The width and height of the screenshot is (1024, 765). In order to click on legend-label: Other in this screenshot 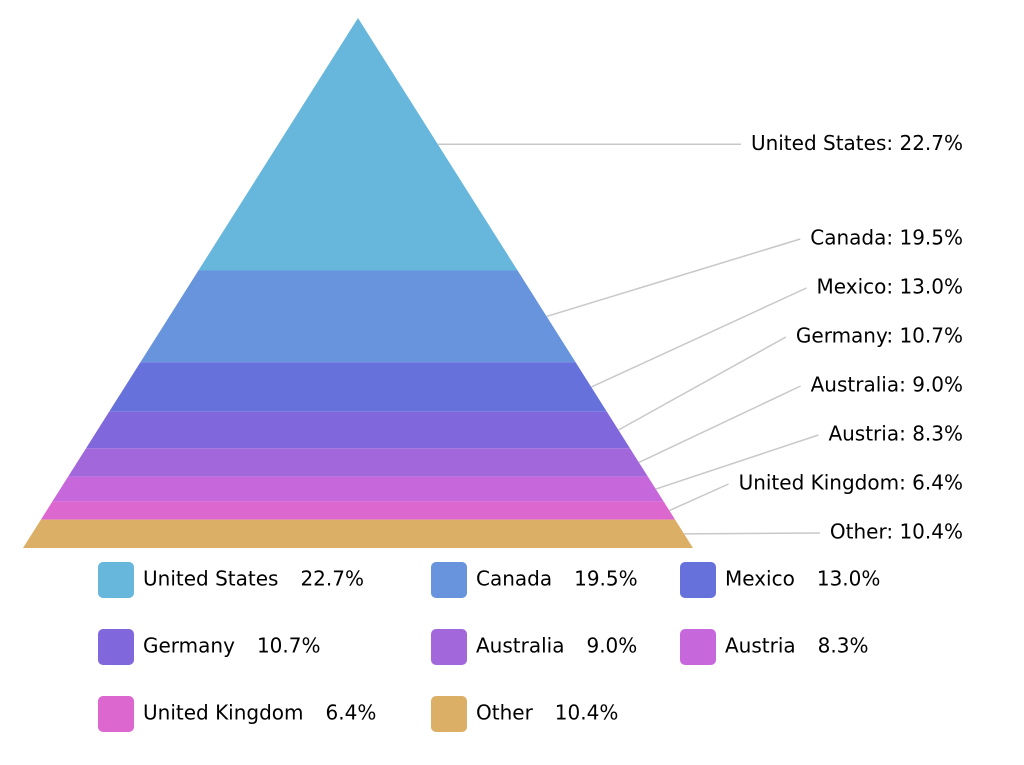, I will do `click(505, 713)`.